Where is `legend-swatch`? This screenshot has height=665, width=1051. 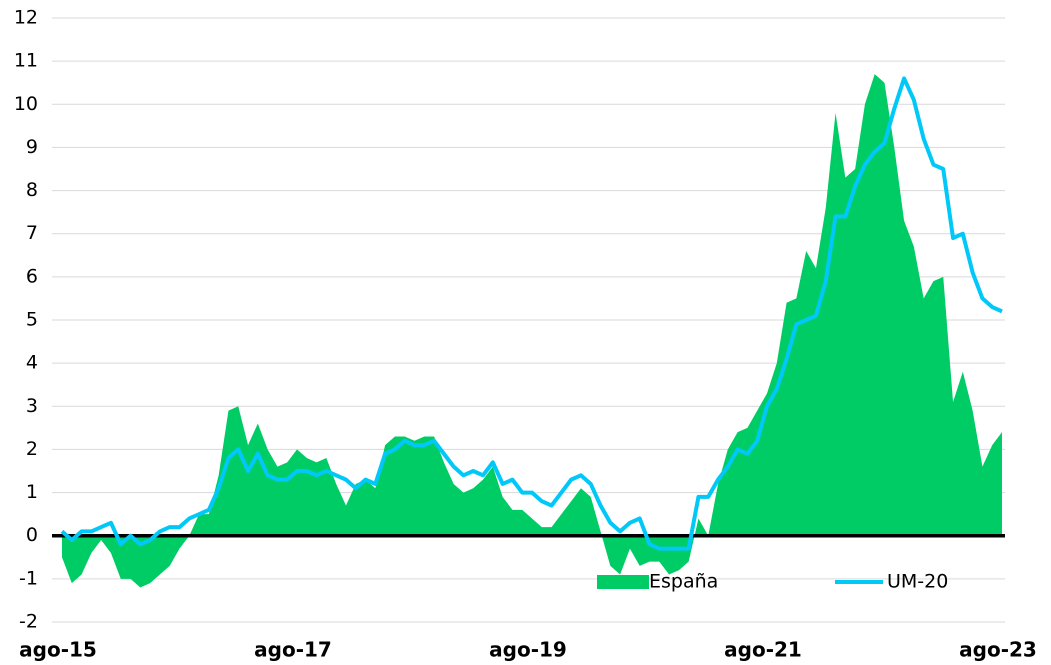
legend-swatch is located at coordinates (623, 582).